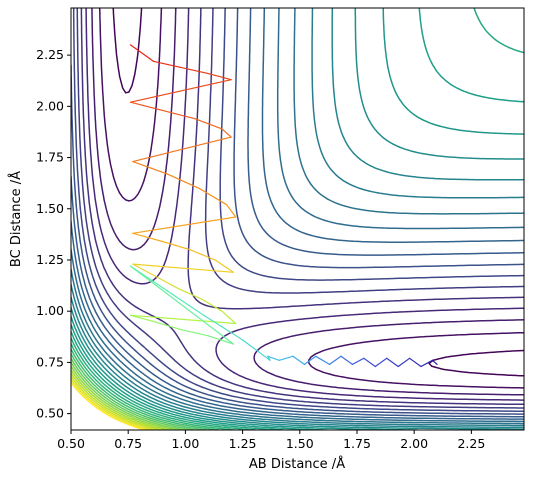 This screenshot has height=477, width=542. Describe the element at coordinates (16, 219) in the screenshot. I see `y-axis-label: BC Distance /Å` at that location.